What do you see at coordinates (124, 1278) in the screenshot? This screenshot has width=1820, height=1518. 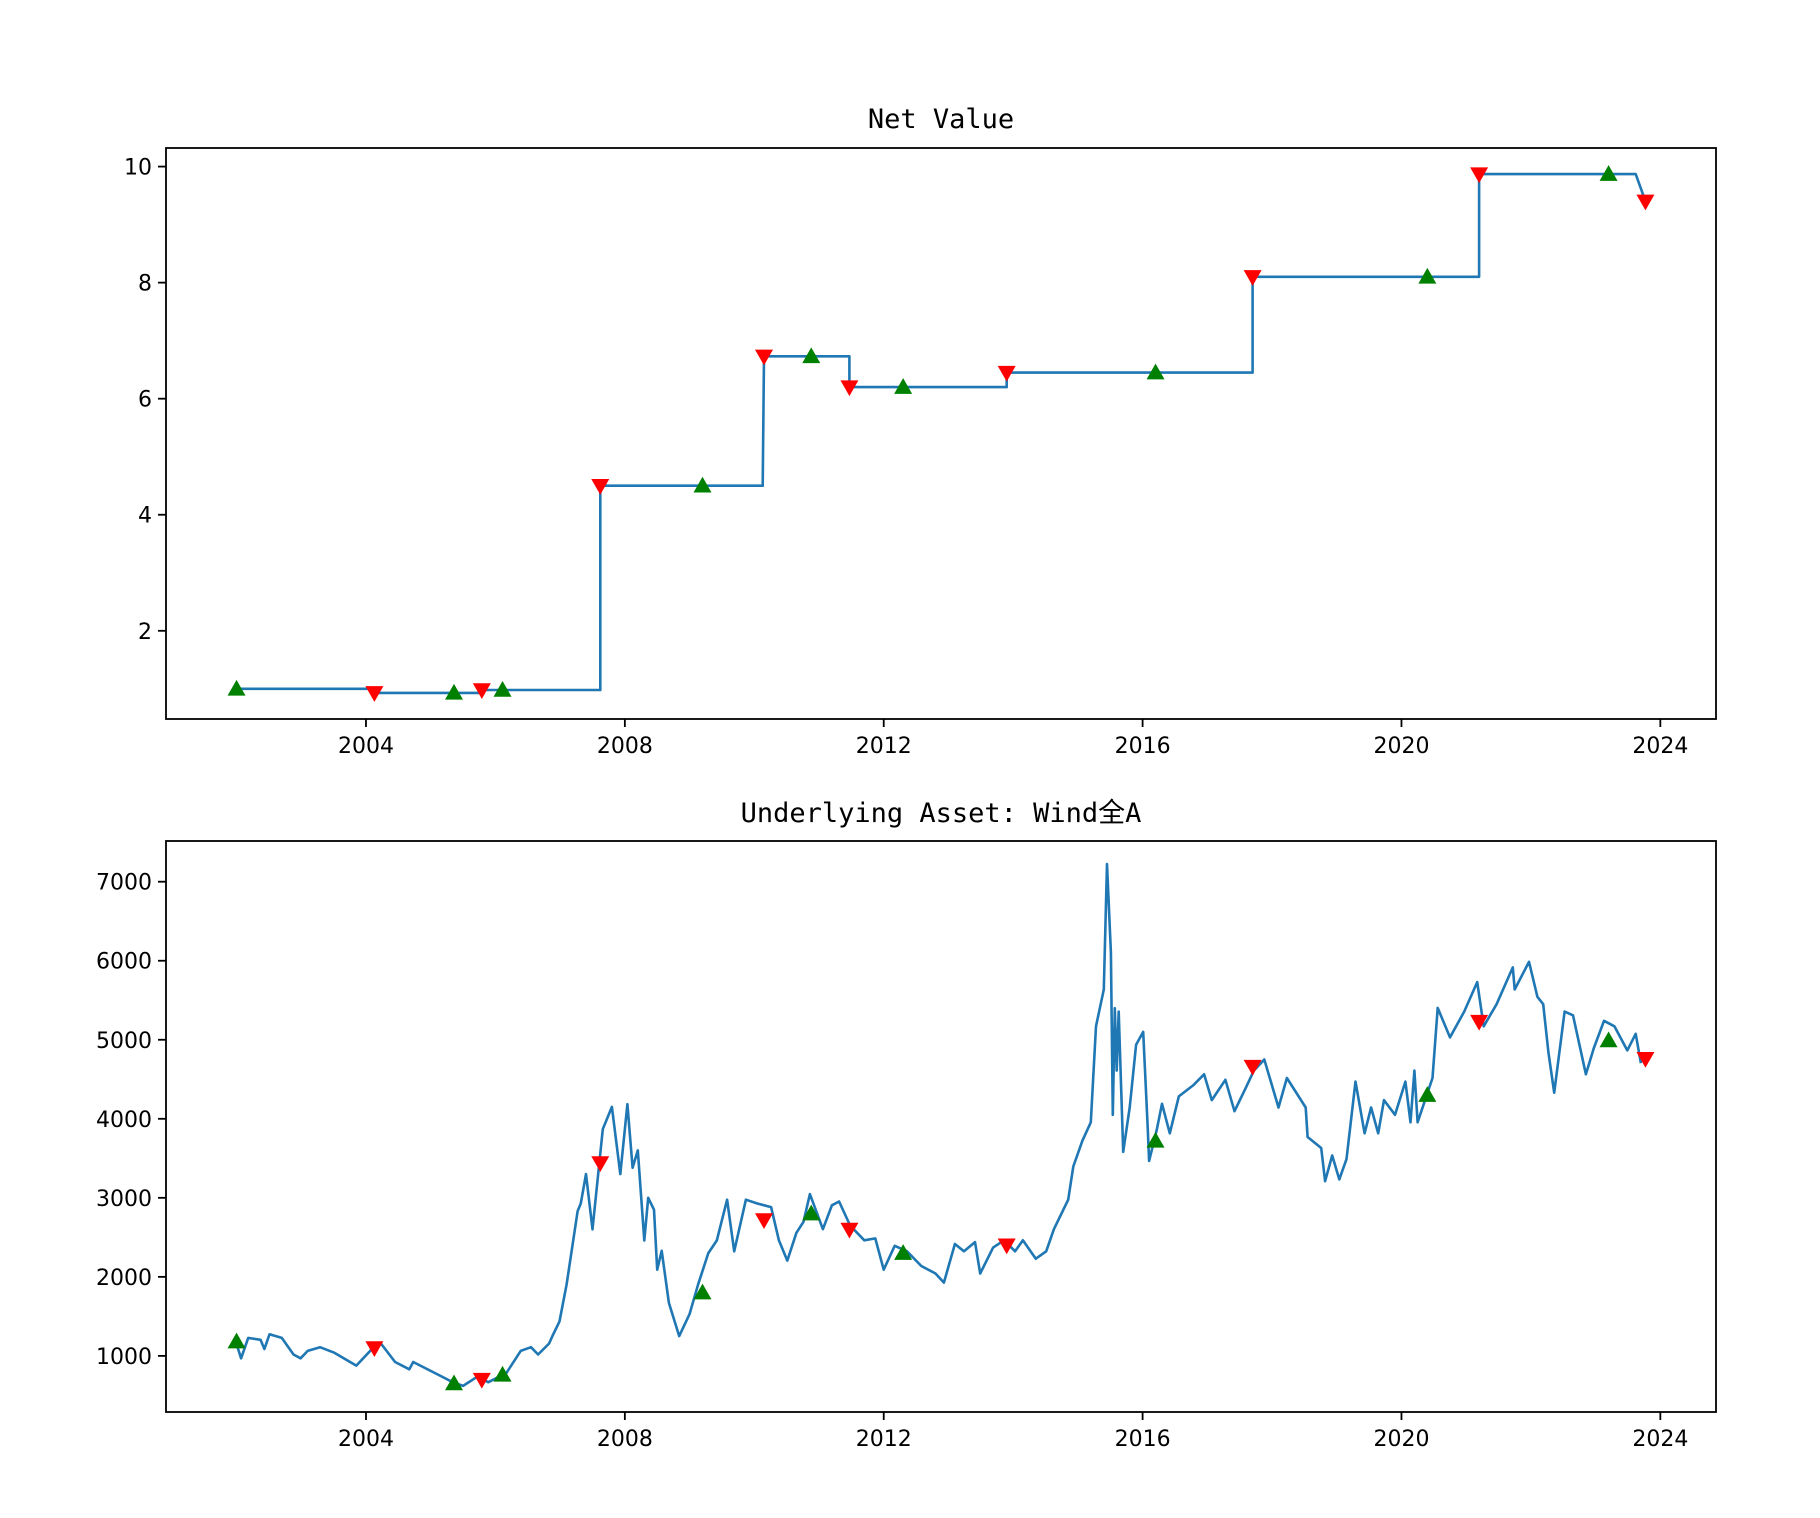 I see `y-tick-label: 2000` at bounding box center [124, 1278].